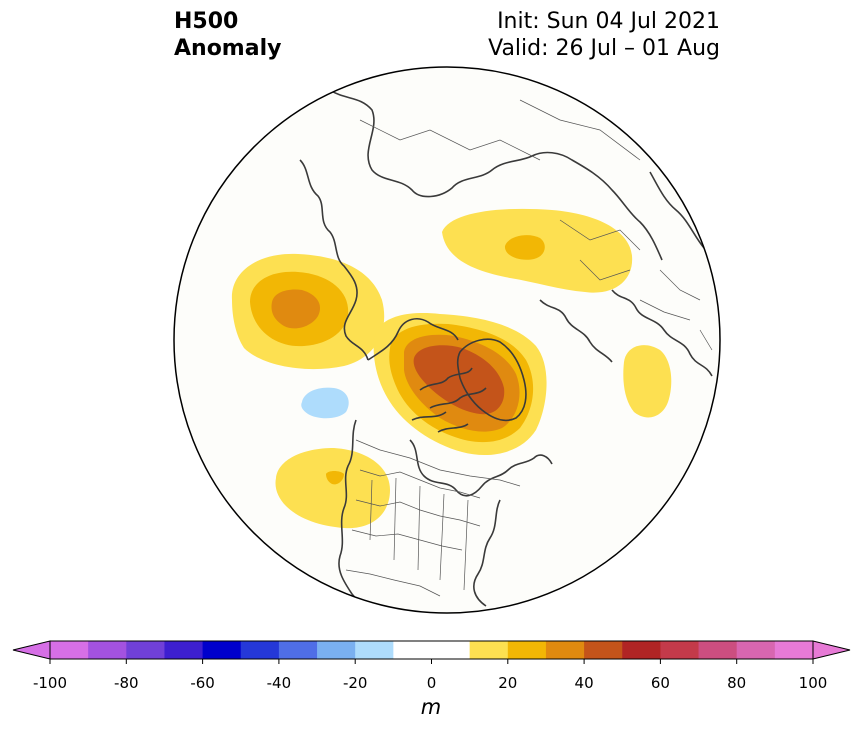 The image size is (863, 732). I want to click on plot-title-left: H500 Anomaly, so click(227, 35).